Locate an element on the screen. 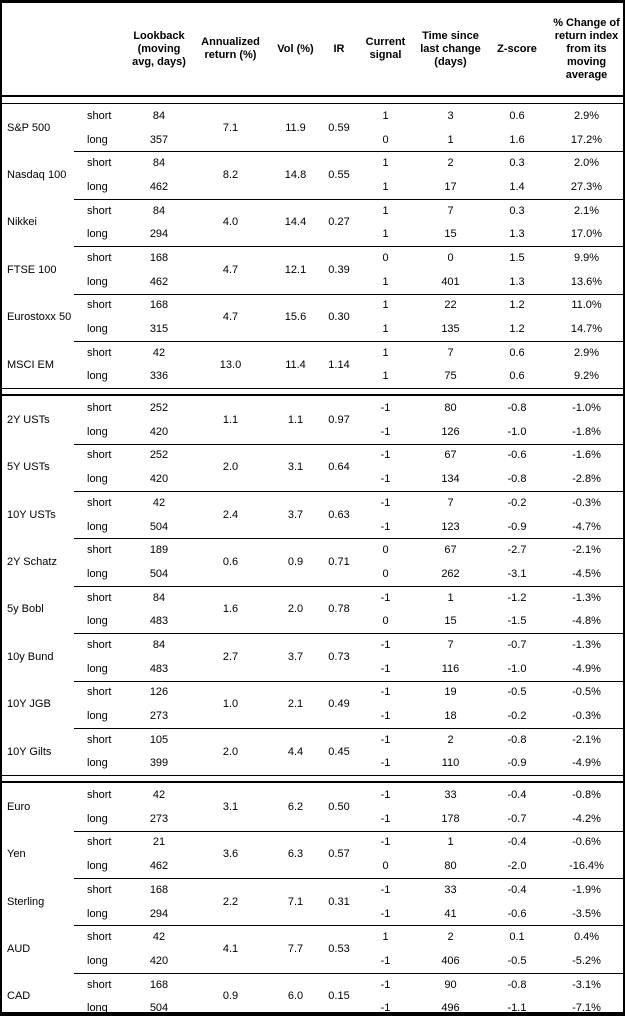  zscore-value-long: -0.5 is located at coordinates (517, 960).